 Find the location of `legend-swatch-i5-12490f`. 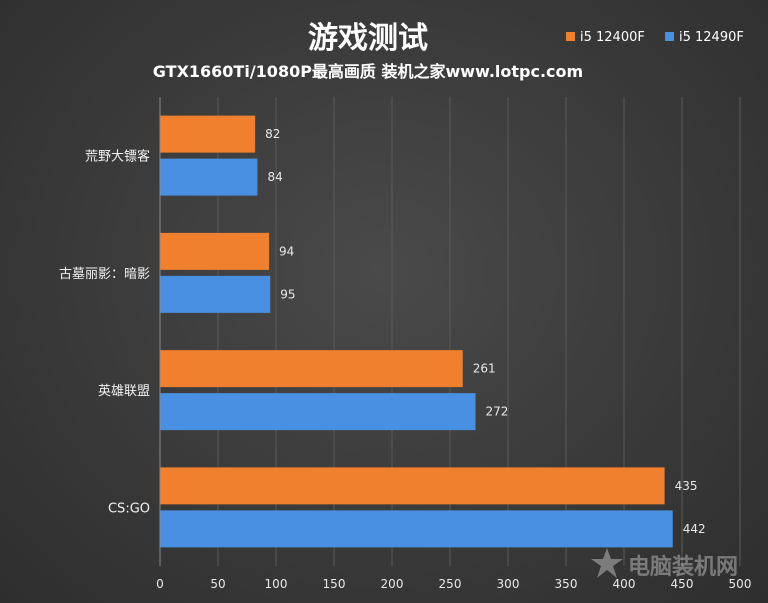

legend-swatch-i5-12490f is located at coordinates (669, 36).